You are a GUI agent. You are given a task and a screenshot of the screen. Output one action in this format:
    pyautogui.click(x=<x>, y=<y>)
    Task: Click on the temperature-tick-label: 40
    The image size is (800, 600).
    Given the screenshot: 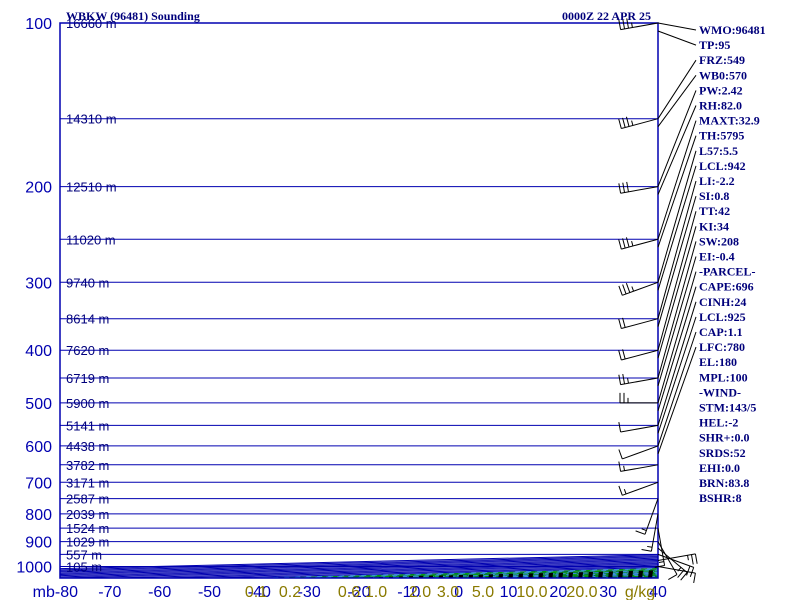 What is the action you would take?
    pyautogui.click(x=658, y=592)
    